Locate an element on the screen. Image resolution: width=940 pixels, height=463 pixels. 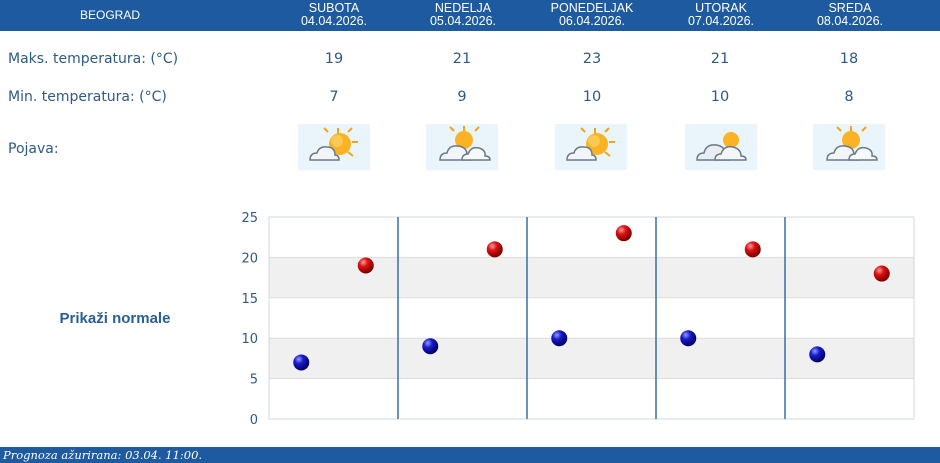
y-tick-label: 0 is located at coordinates (254, 420).